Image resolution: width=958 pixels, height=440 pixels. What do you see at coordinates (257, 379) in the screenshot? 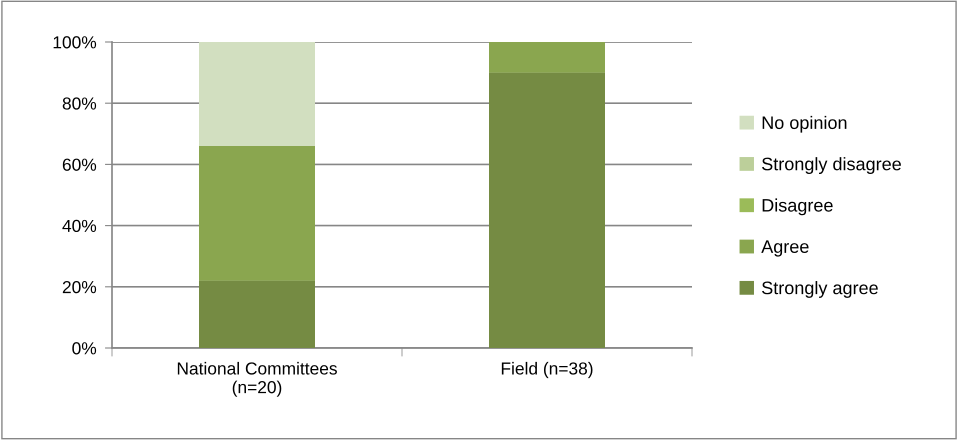
I see `x-tick-label: National Committees (n=20)` at bounding box center [257, 379].